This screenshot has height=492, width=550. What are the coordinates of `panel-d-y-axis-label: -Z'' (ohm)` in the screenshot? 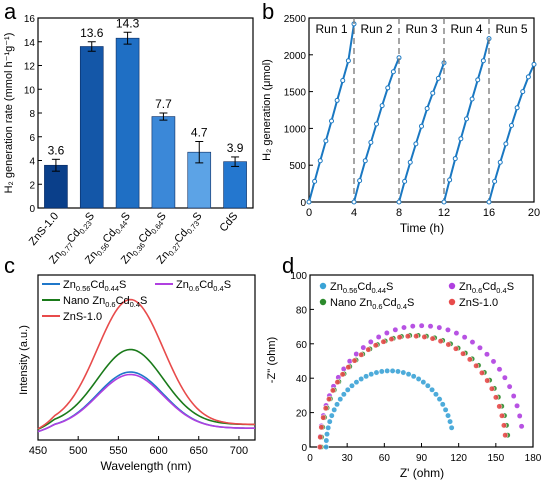 It's located at (272, 360).